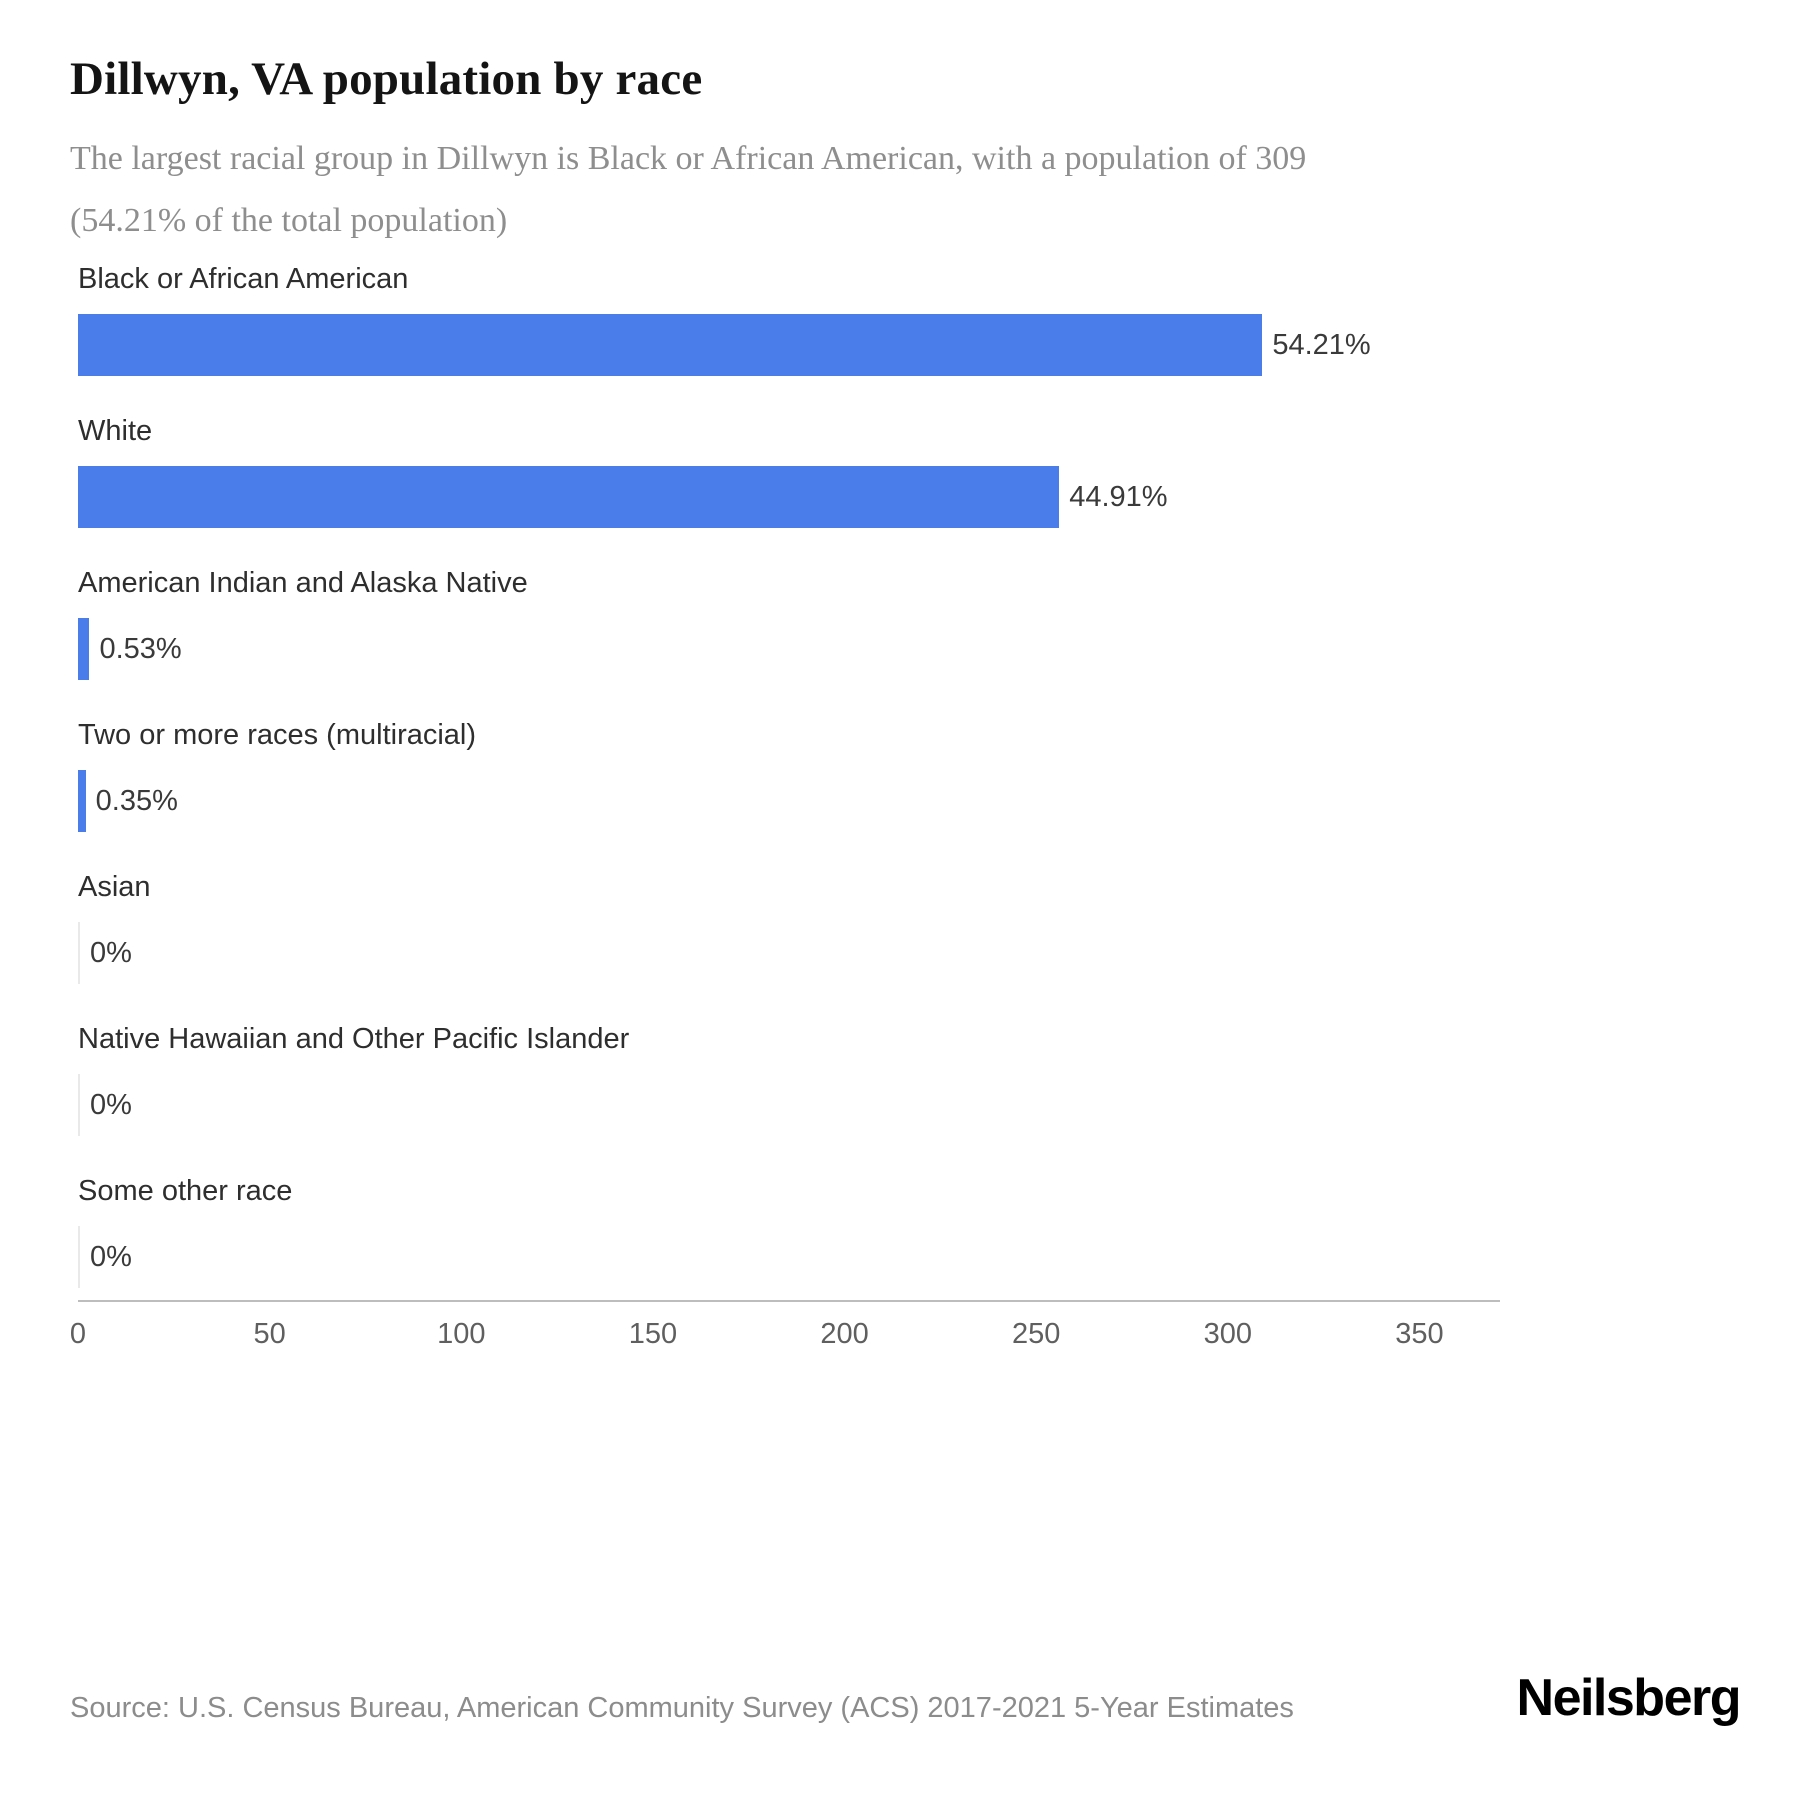 This screenshot has height=1800, width=1800. What do you see at coordinates (1629, 1698) in the screenshot?
I see `brand-logo: Neilsberg` at bounding box center [1629, 1698].